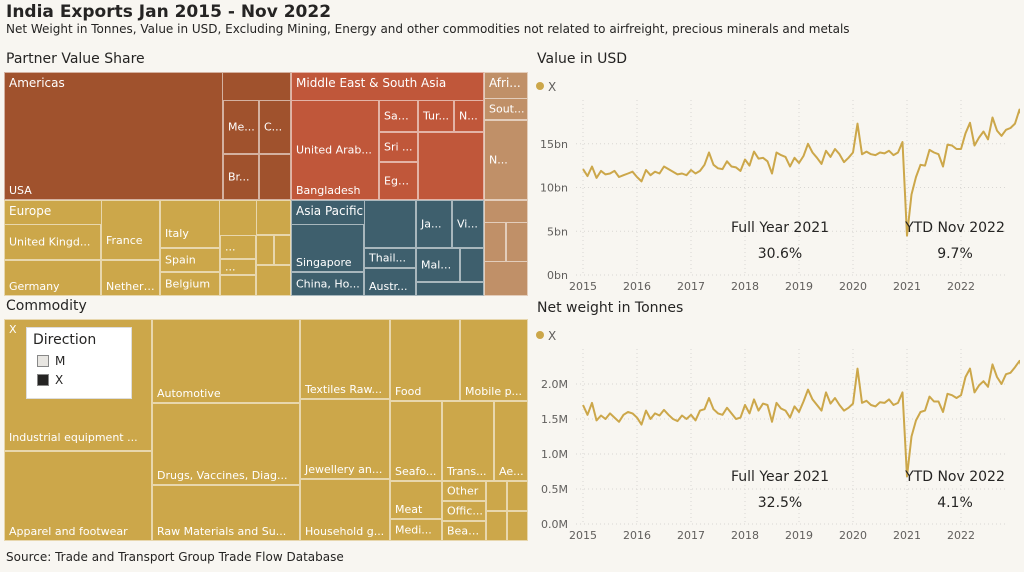  What do you see at coordinates (330, 211) in the screenshot?
I see `region-label: Asia Pacific` at bounding box center [330, 211].